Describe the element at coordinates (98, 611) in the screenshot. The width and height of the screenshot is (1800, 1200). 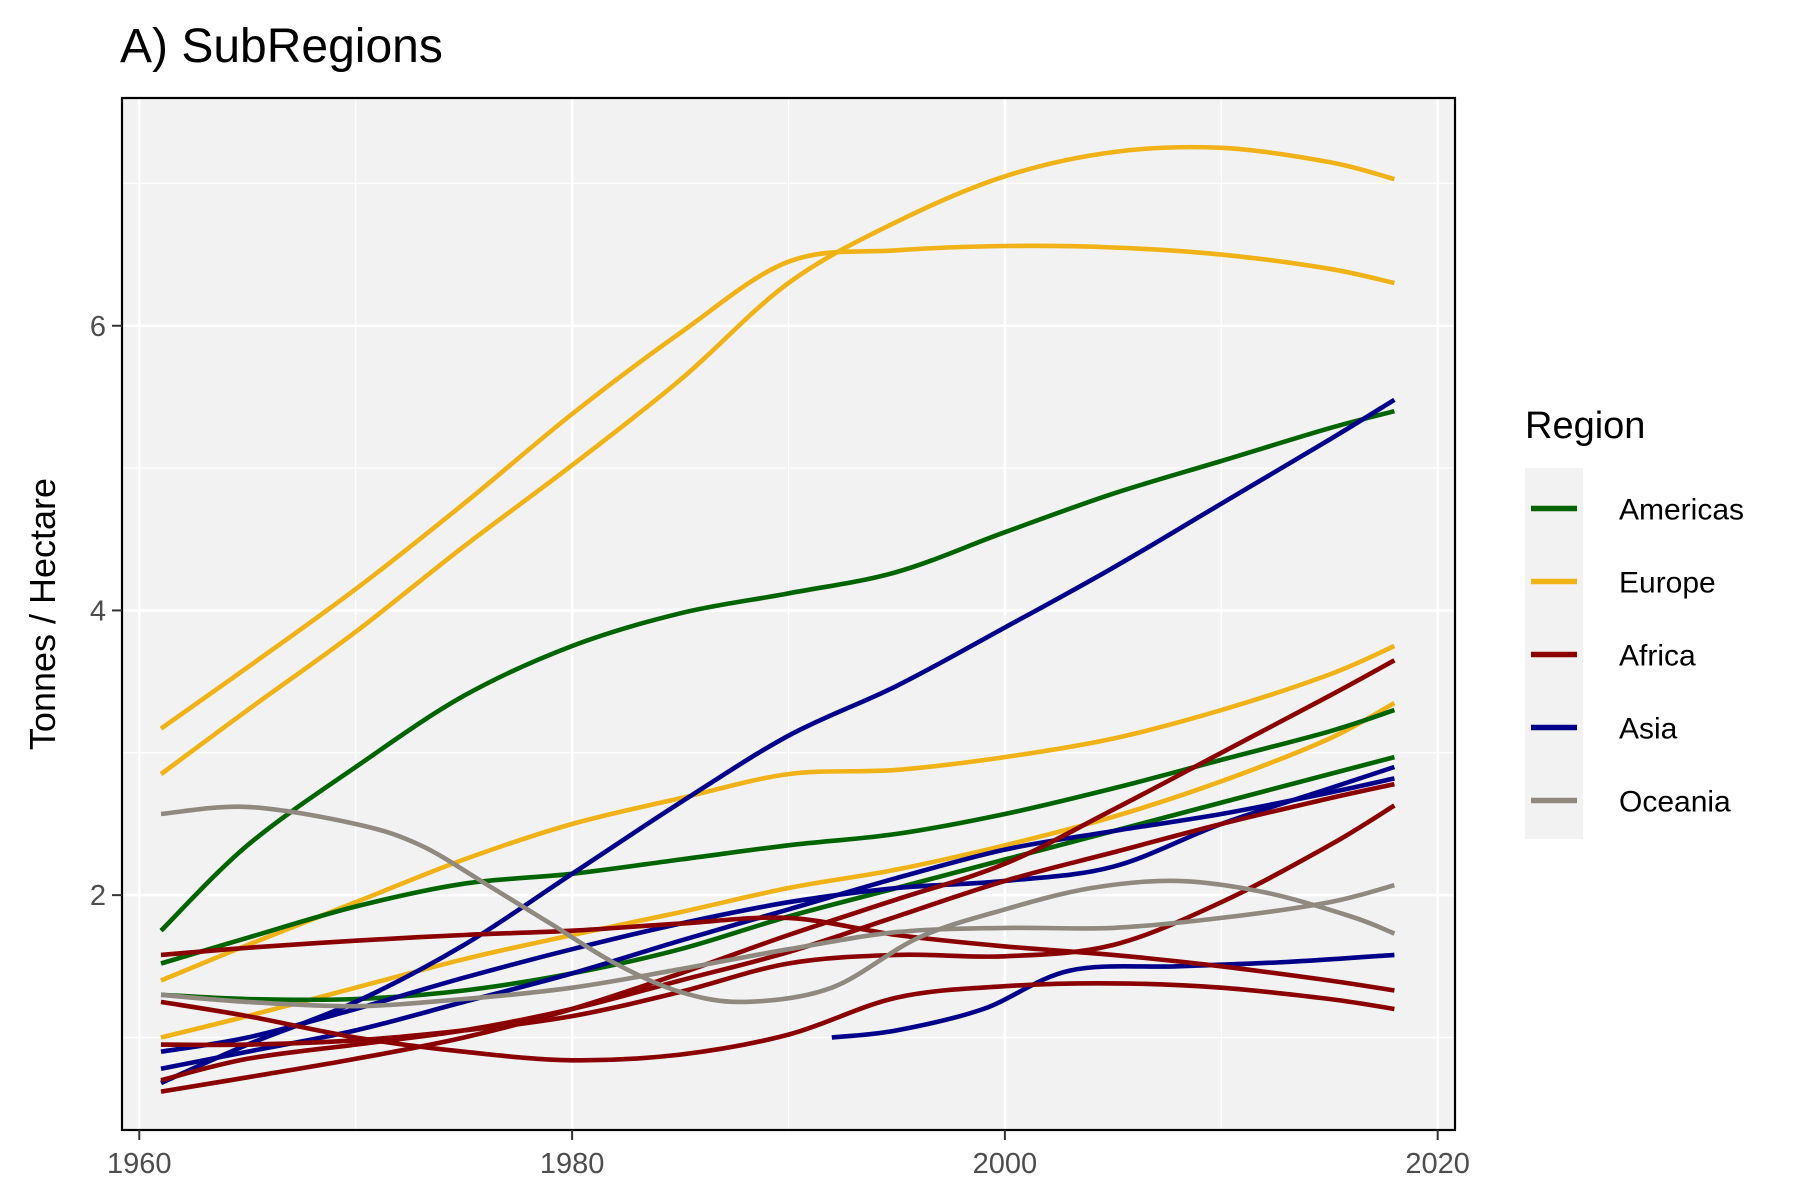
I see `y-tick-label: 4` at that location.